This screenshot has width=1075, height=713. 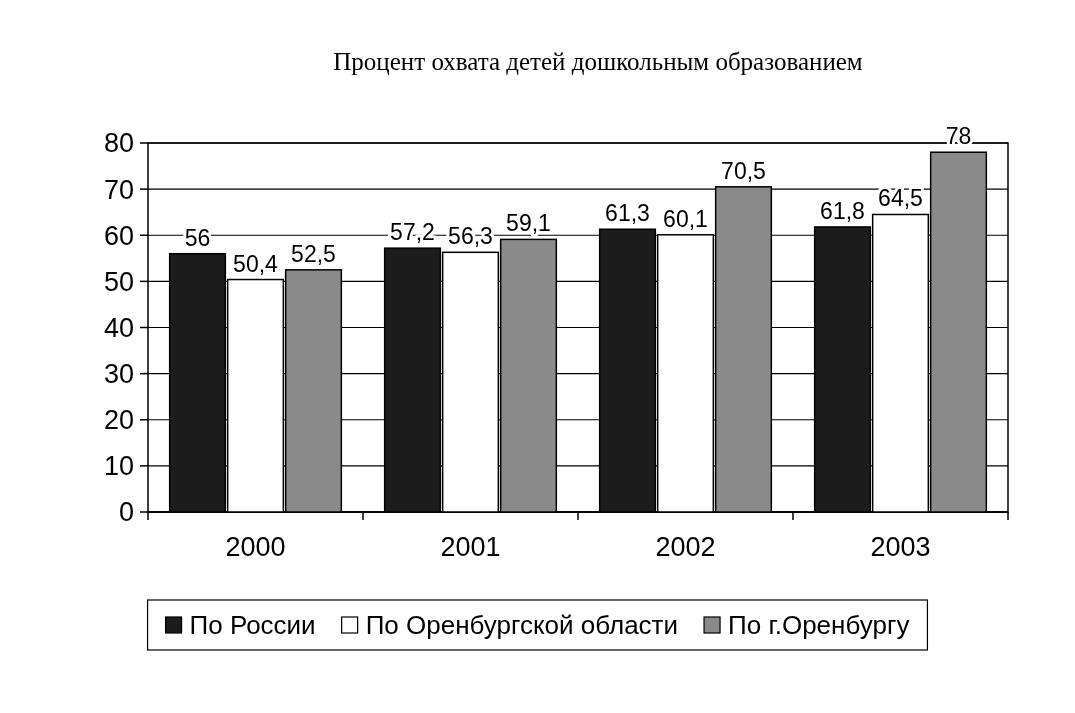 What do you see at coordinates (118, 235) in the screenshot?
I see `y-tick-label: 60` at bounding box center [118, 235].